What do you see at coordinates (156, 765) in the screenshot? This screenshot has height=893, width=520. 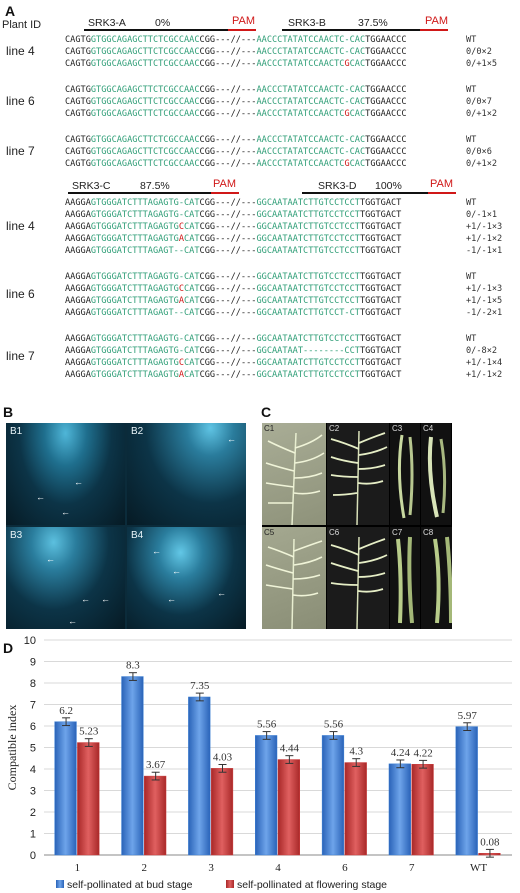 I see `data-label: 3.67` at bounding box center [156, 765].